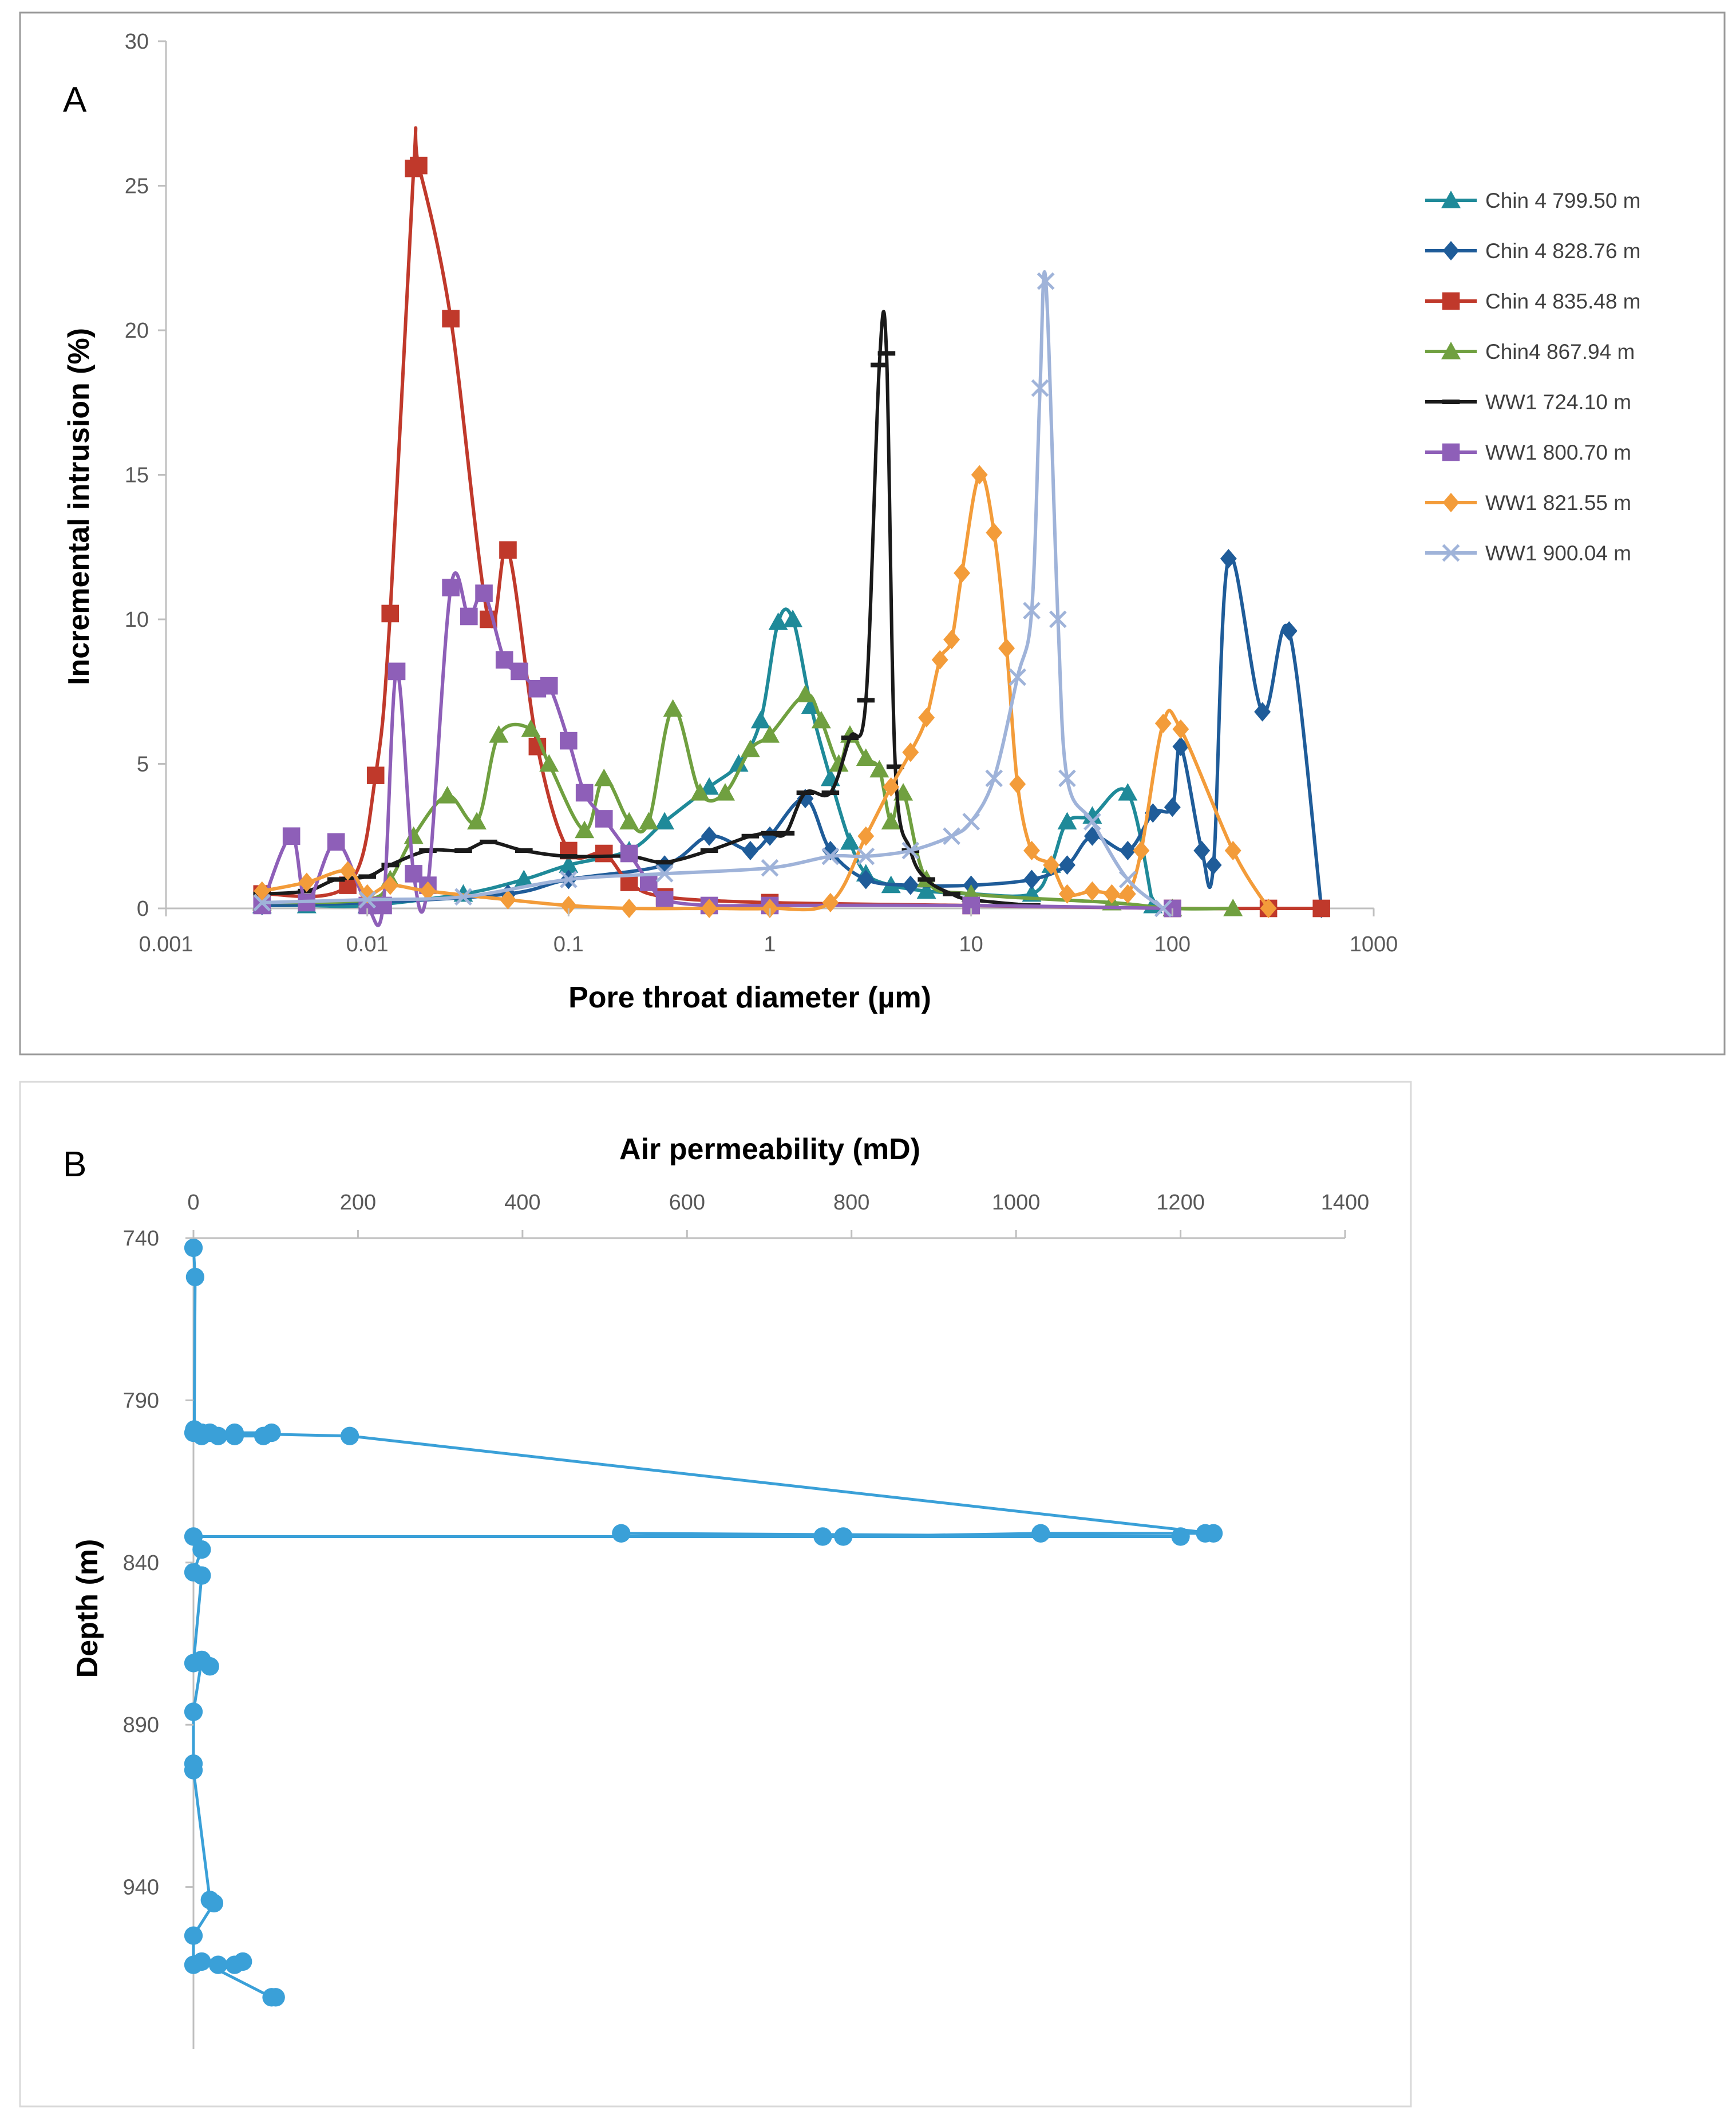 Image resolution: width=1736 pixels, height=2111 pixels. Describe the element at coordinates (74, 1164) in the screenshot. I see `panel-b-label: B` at that location.